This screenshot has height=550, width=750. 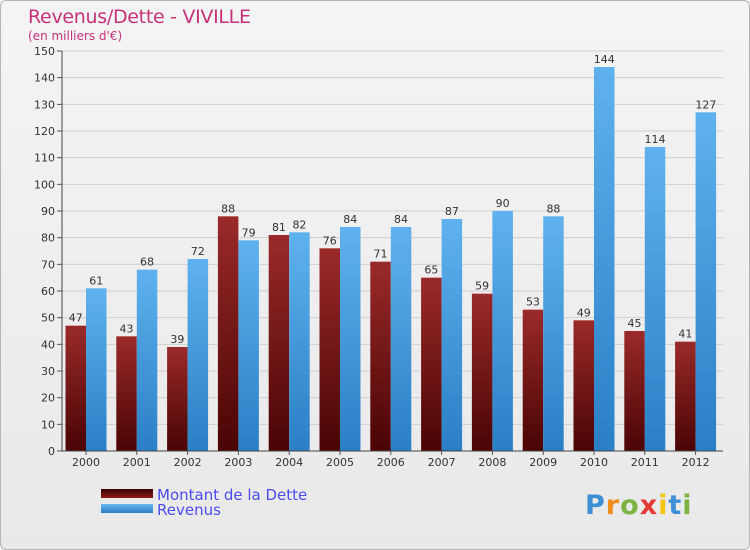 I want to click on x-tick-label: 2011, so click(x=645, y=462).